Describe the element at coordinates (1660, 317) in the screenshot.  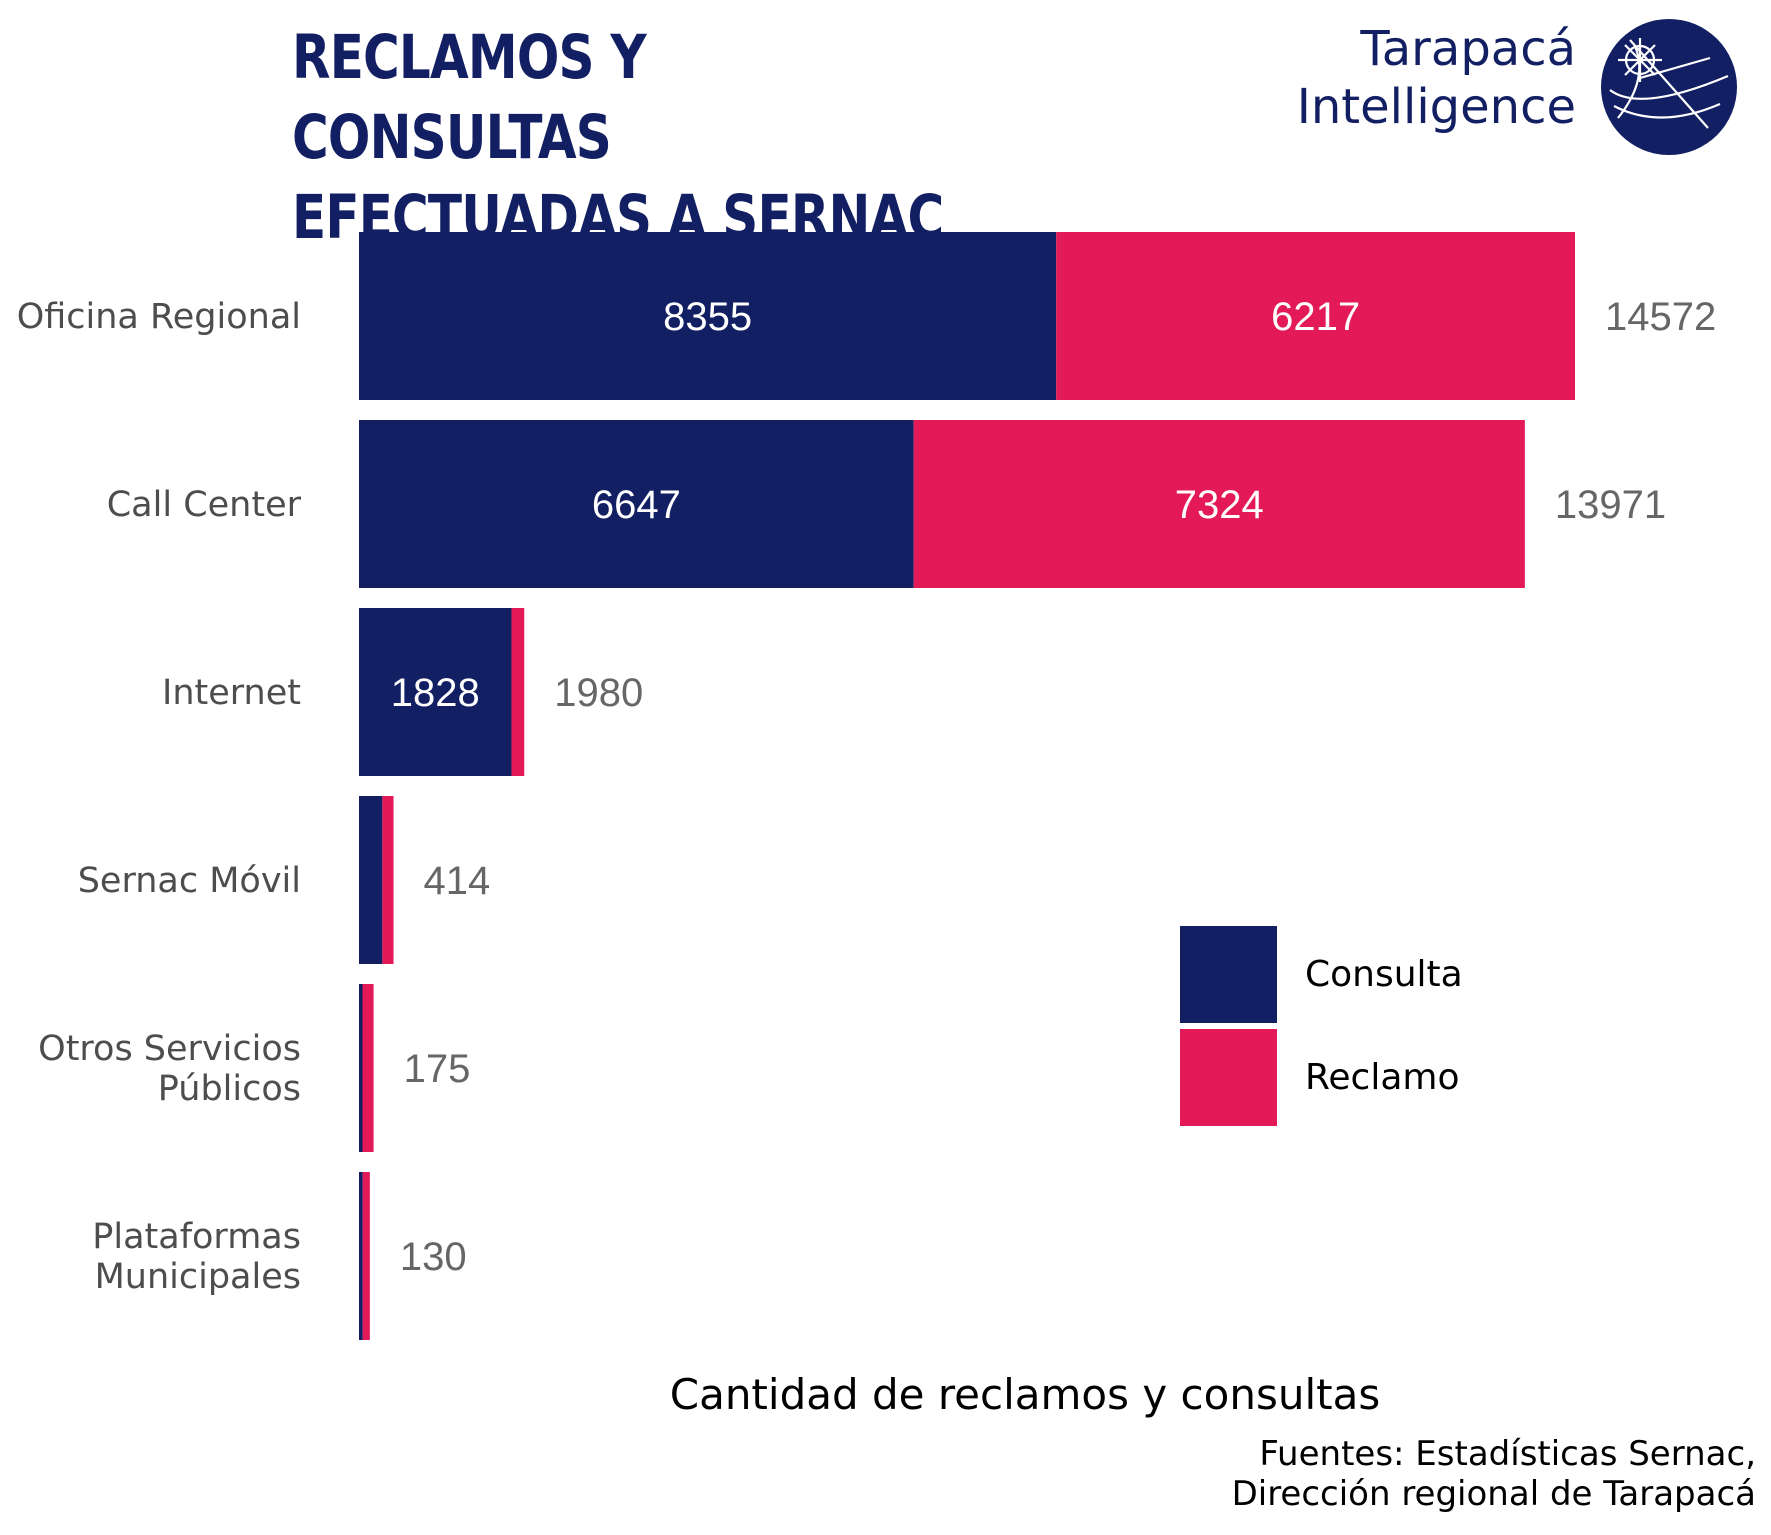
I see `bar-total-label-0: 14572` at that location.